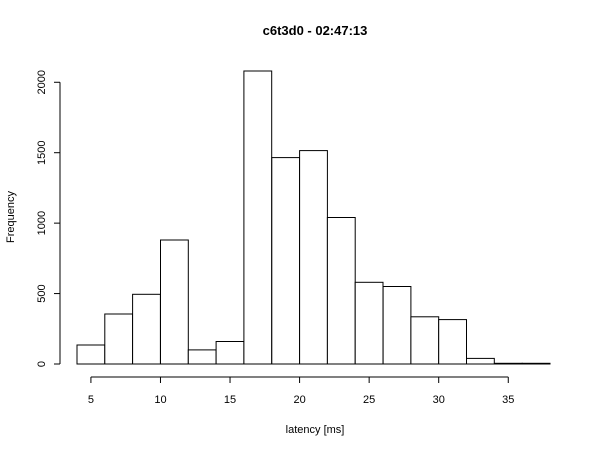 The height and width of the screenshot is (450, 600). I want to click on y-axis: 0 500 1000 1500 2000, so click(48, 218).